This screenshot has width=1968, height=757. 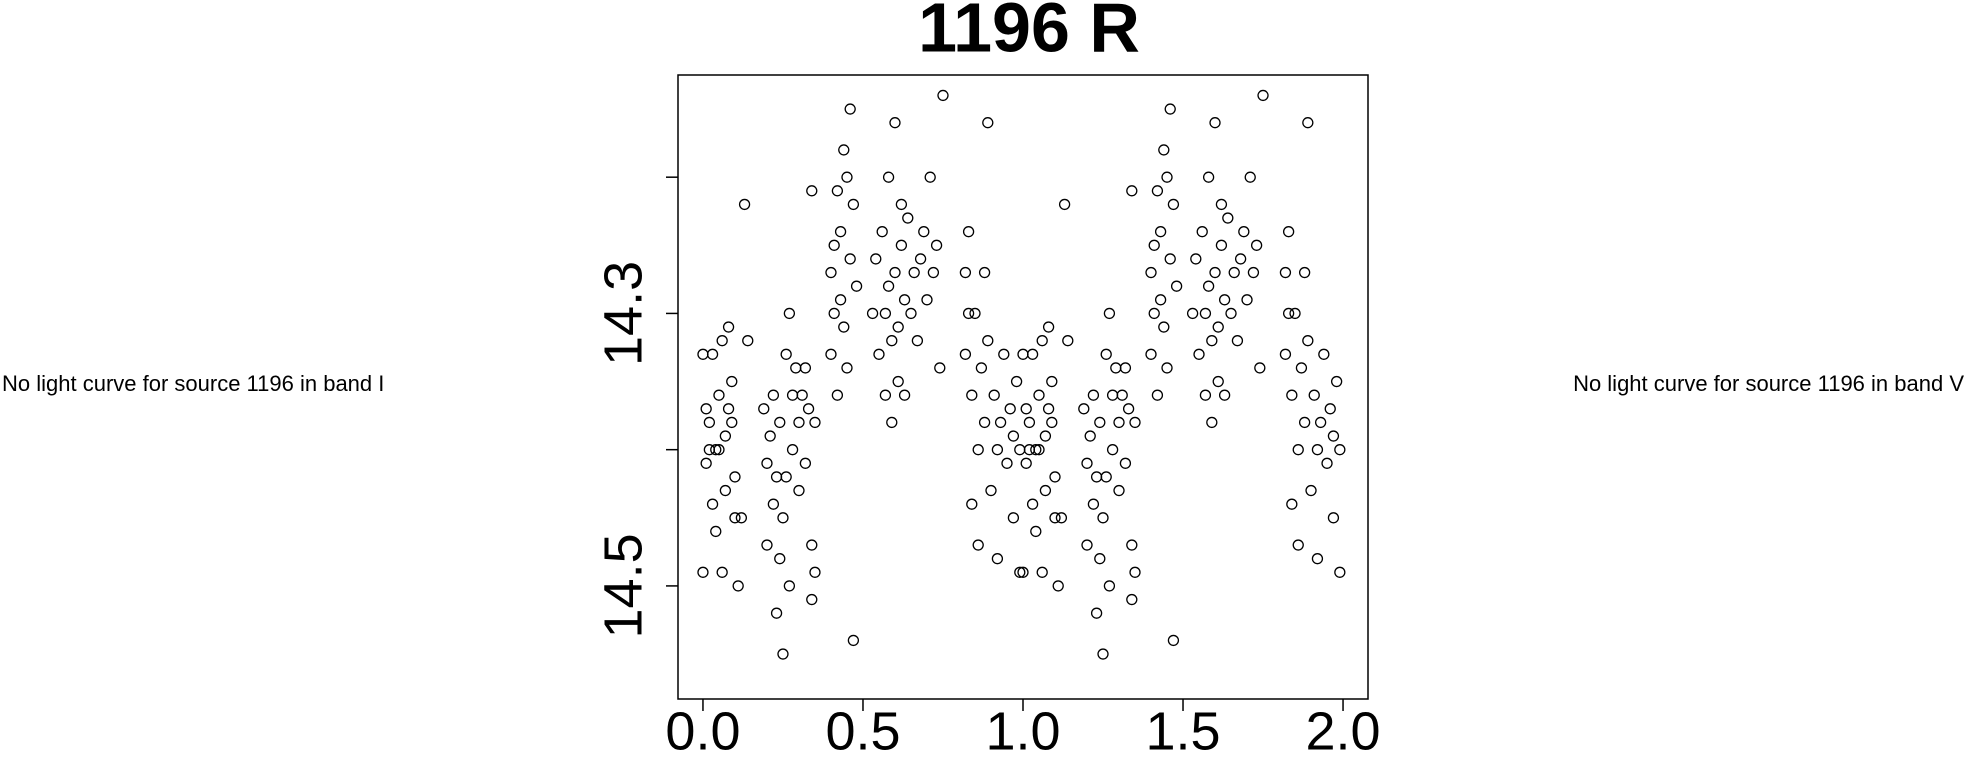 I want to click on annotation: No light curve for source 1196 in band I, so click(x=193, y=383).